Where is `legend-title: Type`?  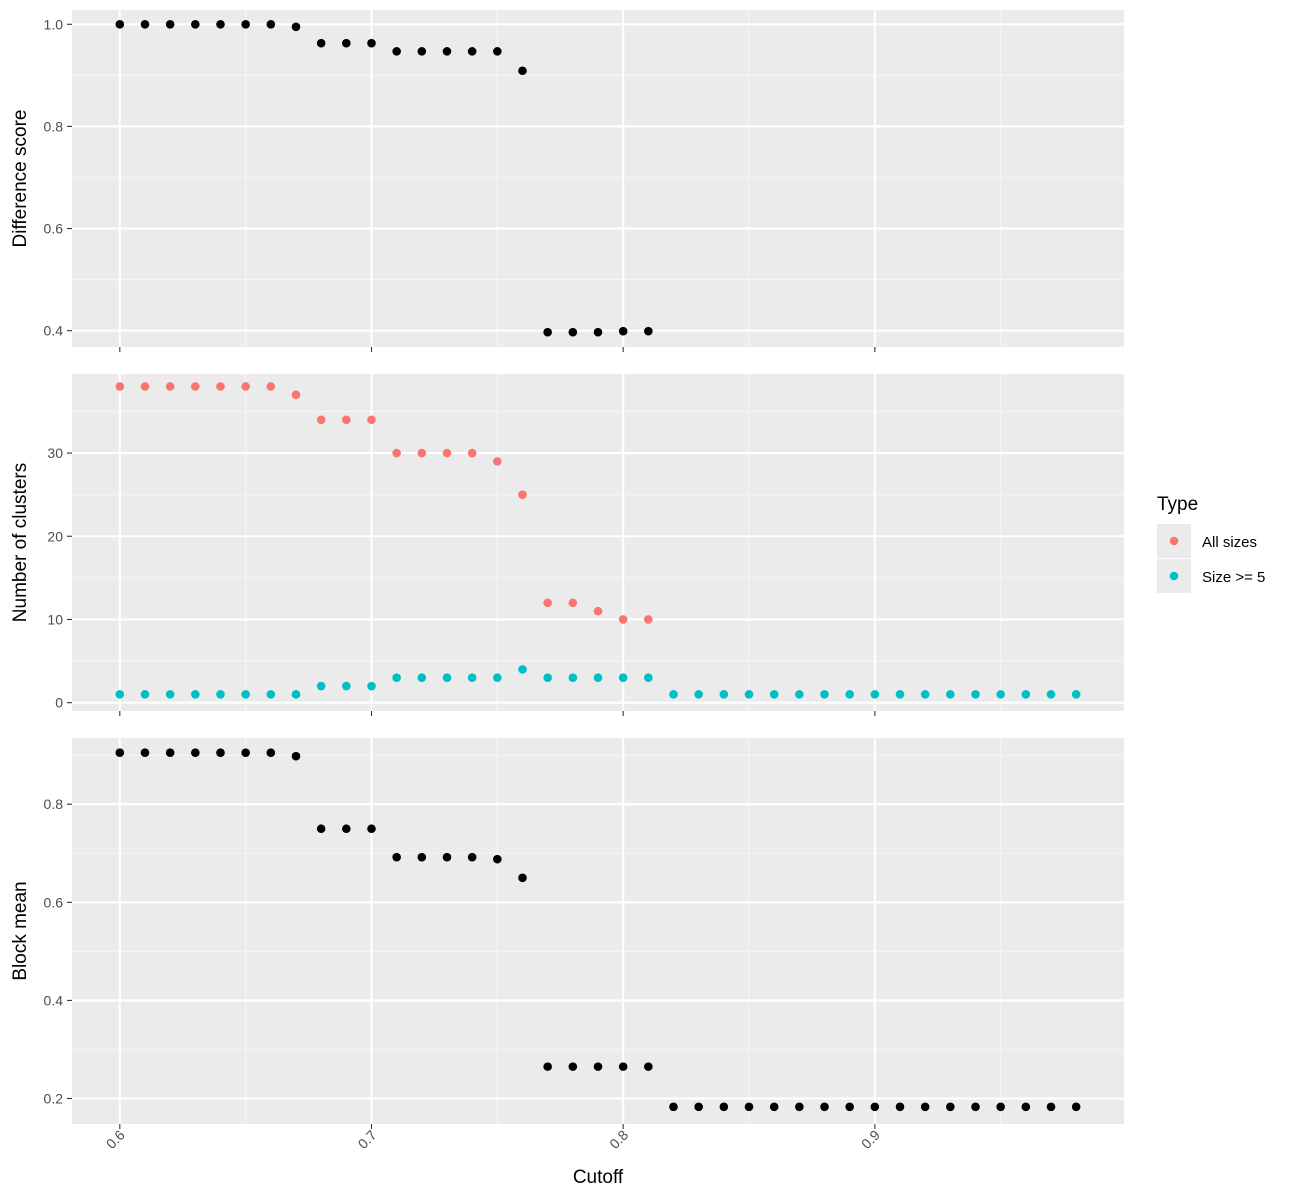 legend-title: Type is located at coordinates (1177, 504).